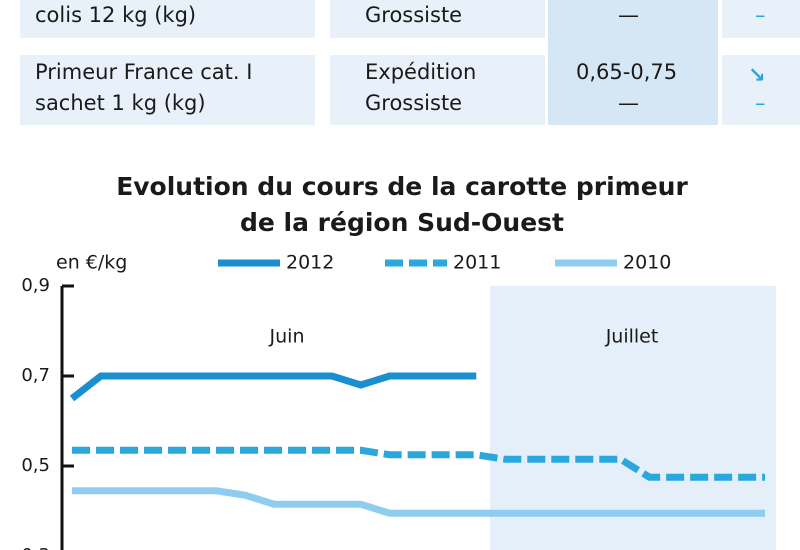 This screenshot has height=550, width=800. Describe the element at coordinates (116, 15) in the screenshot. I see `product: colis 12 kg (kg)` at that location.